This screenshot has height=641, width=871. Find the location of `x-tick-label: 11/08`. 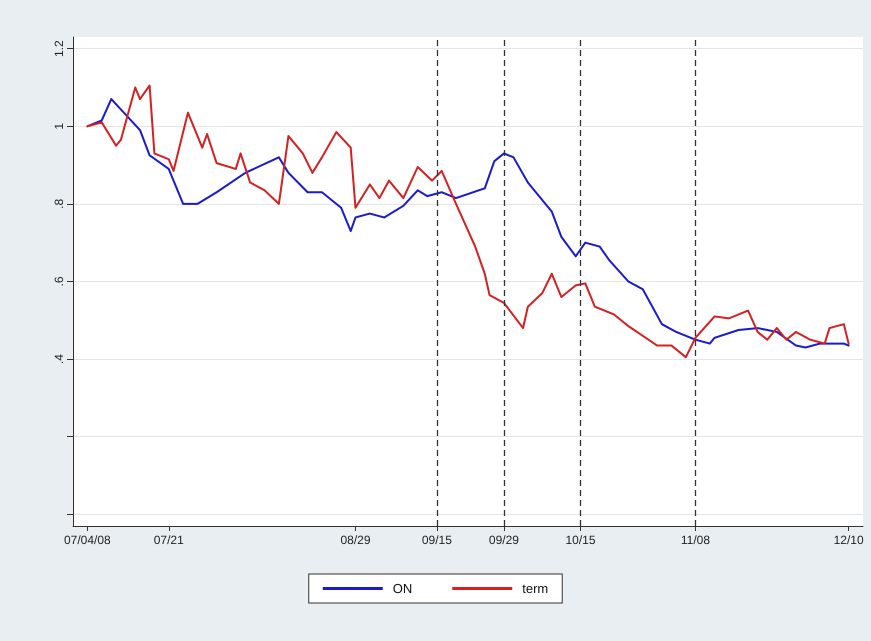

x-tick-label: 11/08 is located at coordinates (695, 540).